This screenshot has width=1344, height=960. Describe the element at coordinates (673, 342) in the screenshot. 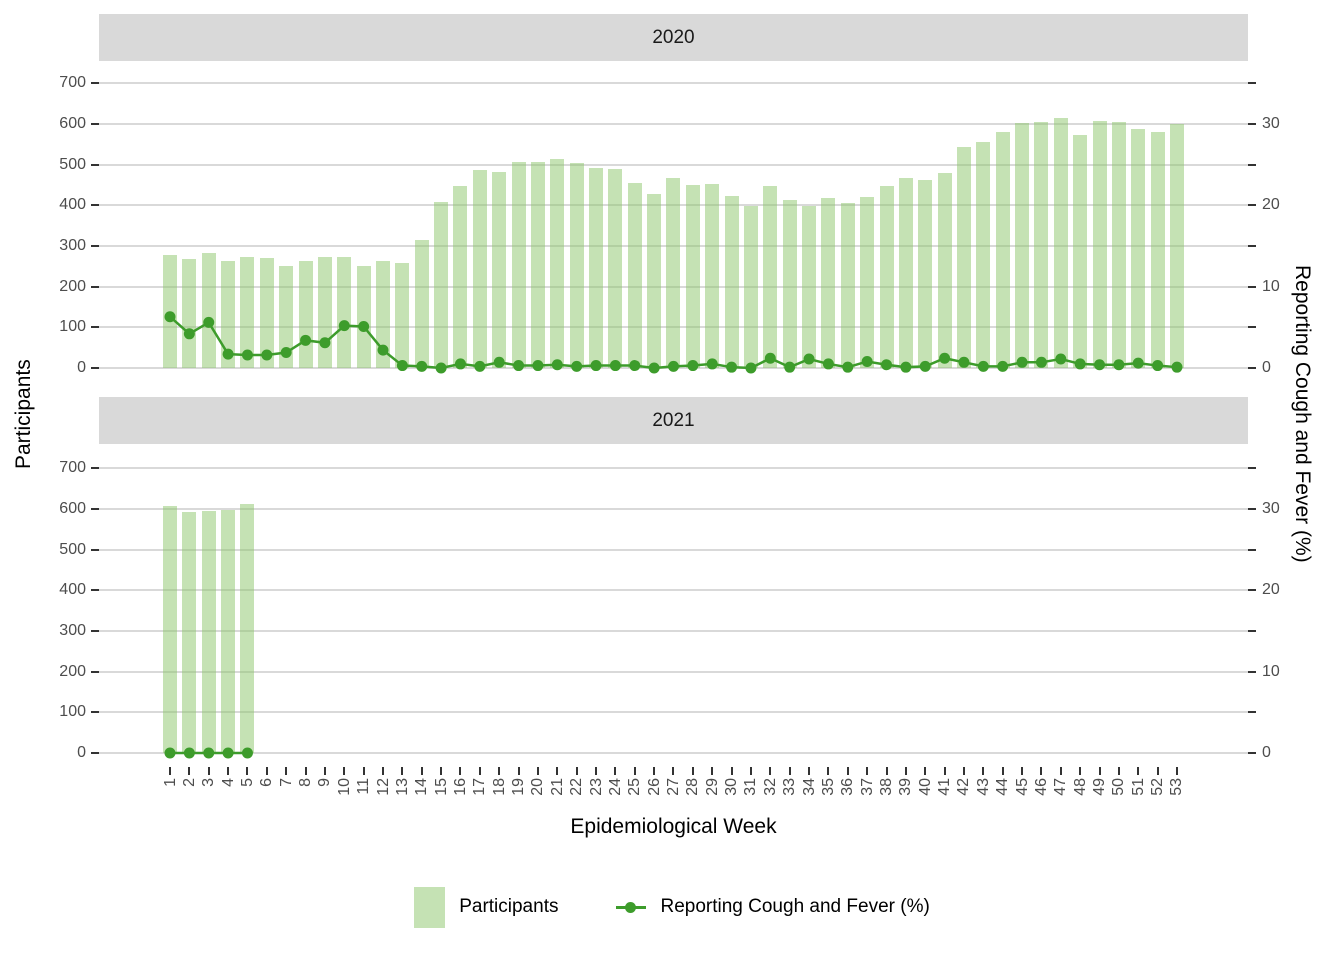

I see `line-series-2020` at that location.